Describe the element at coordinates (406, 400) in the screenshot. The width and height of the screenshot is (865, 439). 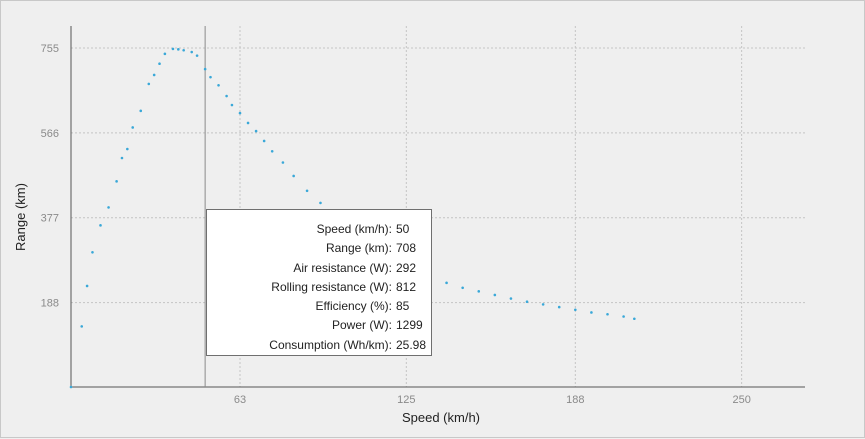
I see `x-tick-label: 125` at that location.